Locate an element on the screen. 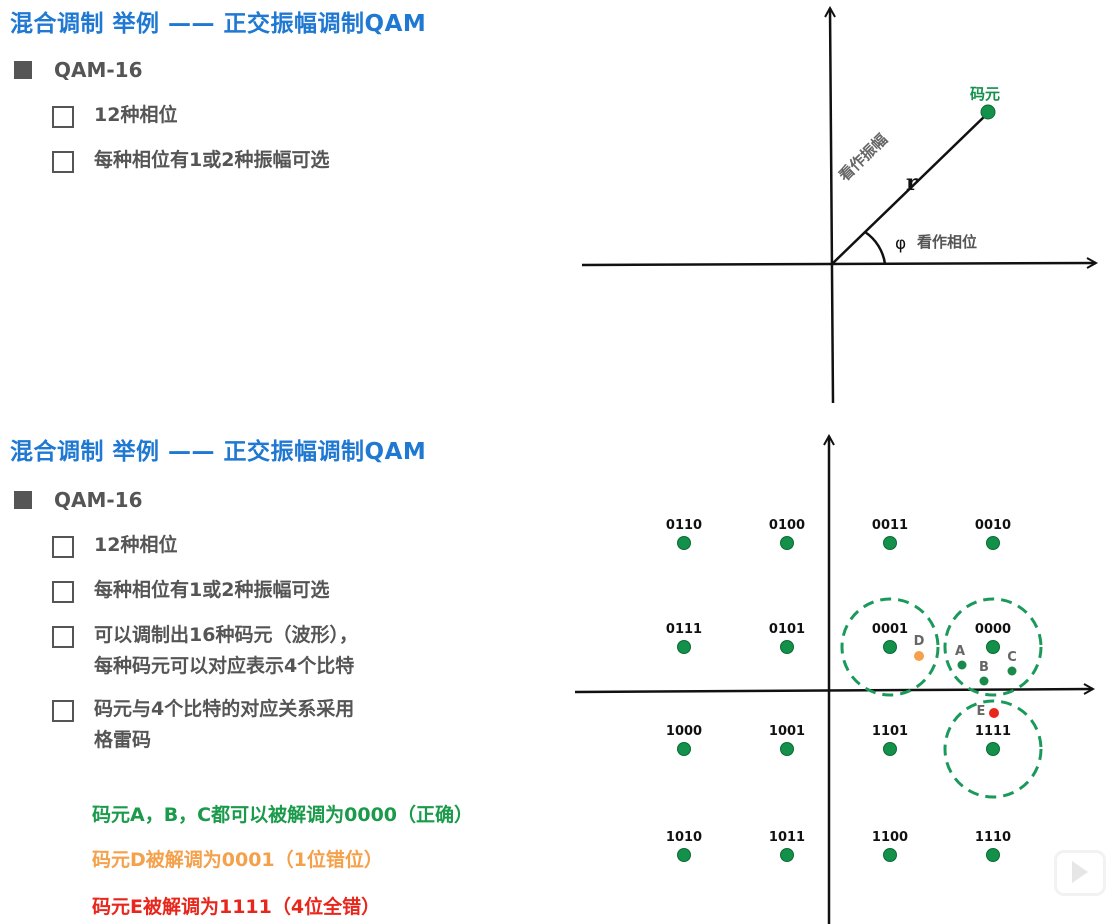  amplitude-vector is located at coordinates (910, 188).